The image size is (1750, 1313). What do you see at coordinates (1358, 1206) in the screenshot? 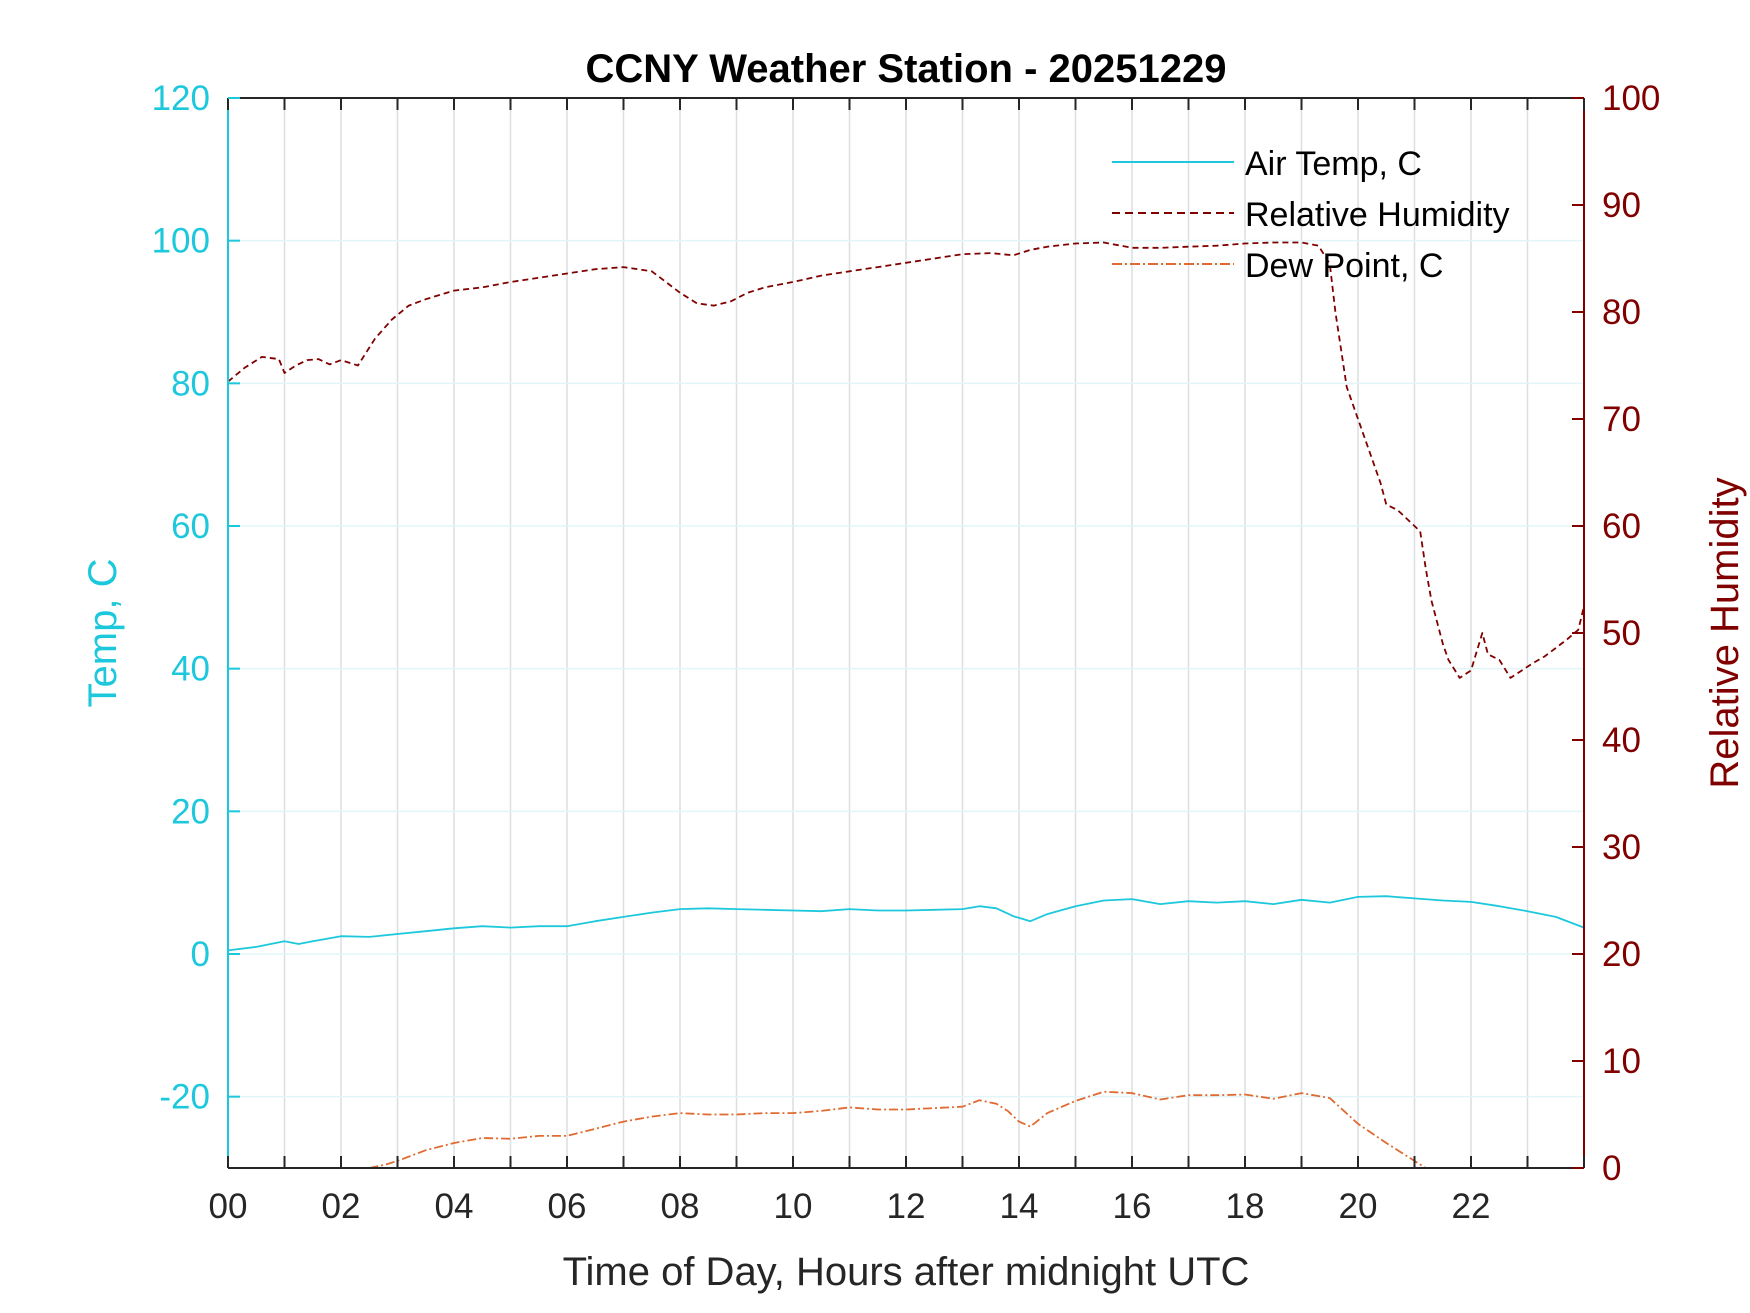
I see `x-tick-label: 20` at bounding box center [1358, 1206].